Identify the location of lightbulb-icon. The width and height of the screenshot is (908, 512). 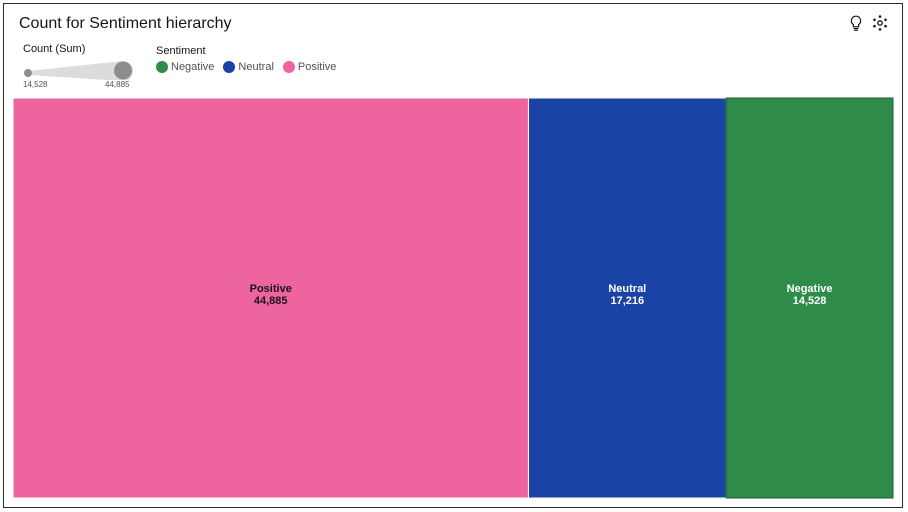
(856, 23).